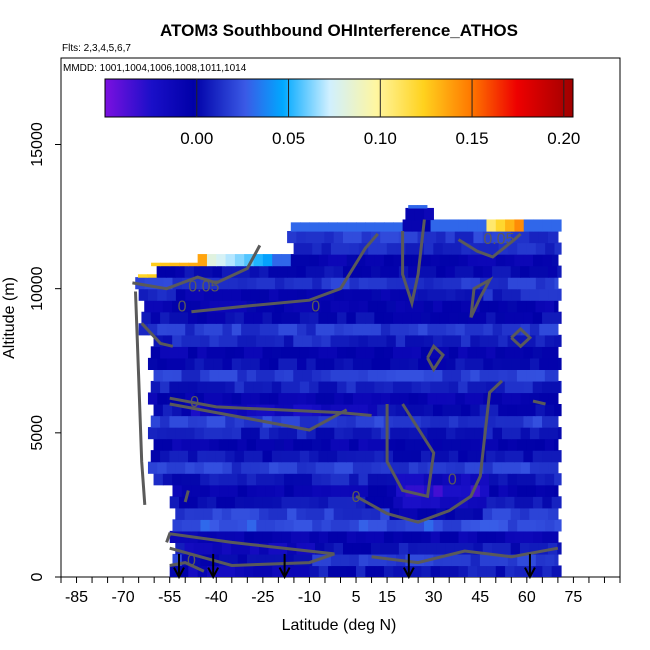 Image resolution: width=650 pixels, height=650 pixels. What do you see at coordinates (45, 351) in the screenshot?
I see `y-axis: 0 5000 10000 15000` at bounding box center [45, 351].